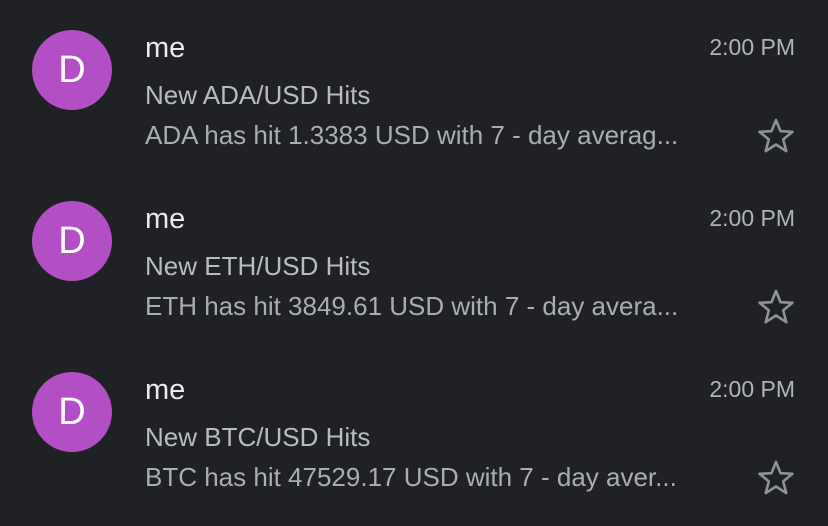 This screenshot has height=526, width=828. I want to click on subject: New ETH/USD Hits, so click(258, 266).